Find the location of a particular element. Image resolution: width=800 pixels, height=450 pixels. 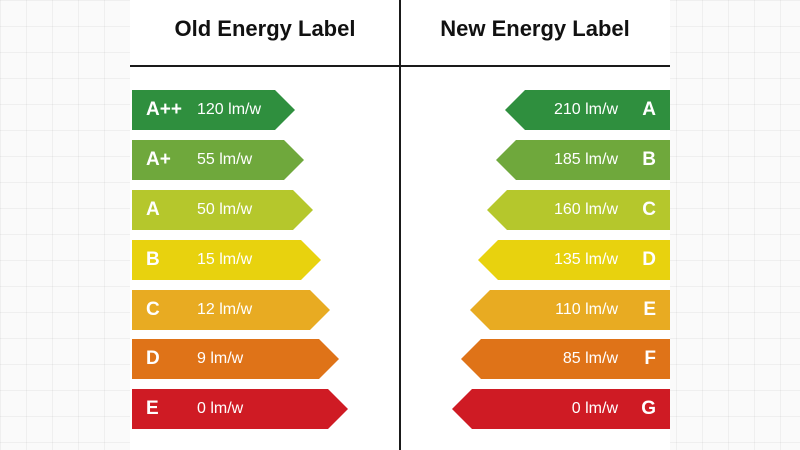

old-bar-grade: A+ is located at coordinates (158, 159).